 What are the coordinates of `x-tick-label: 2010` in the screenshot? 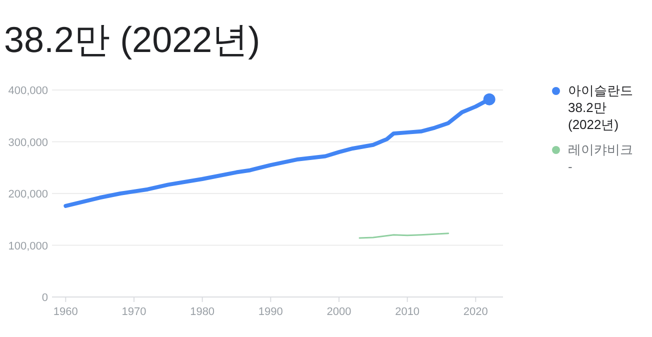 It's located at (407, 312).